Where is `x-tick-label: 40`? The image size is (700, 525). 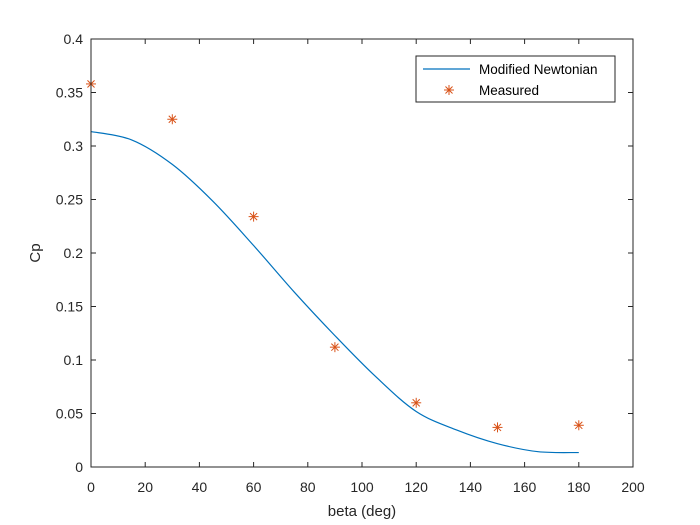
x-tick-label: 40 is located at coordinates (200, 487).